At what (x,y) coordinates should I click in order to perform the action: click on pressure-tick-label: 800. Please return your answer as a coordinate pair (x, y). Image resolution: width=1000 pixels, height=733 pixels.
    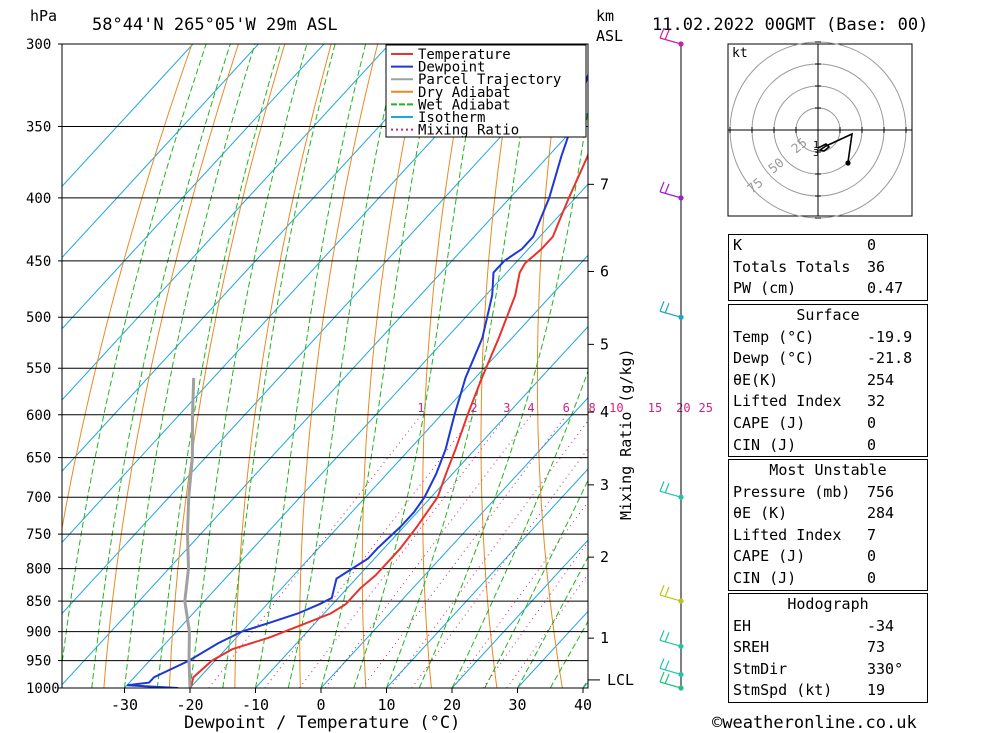
    Looking at the image, I should click on (38, 570).